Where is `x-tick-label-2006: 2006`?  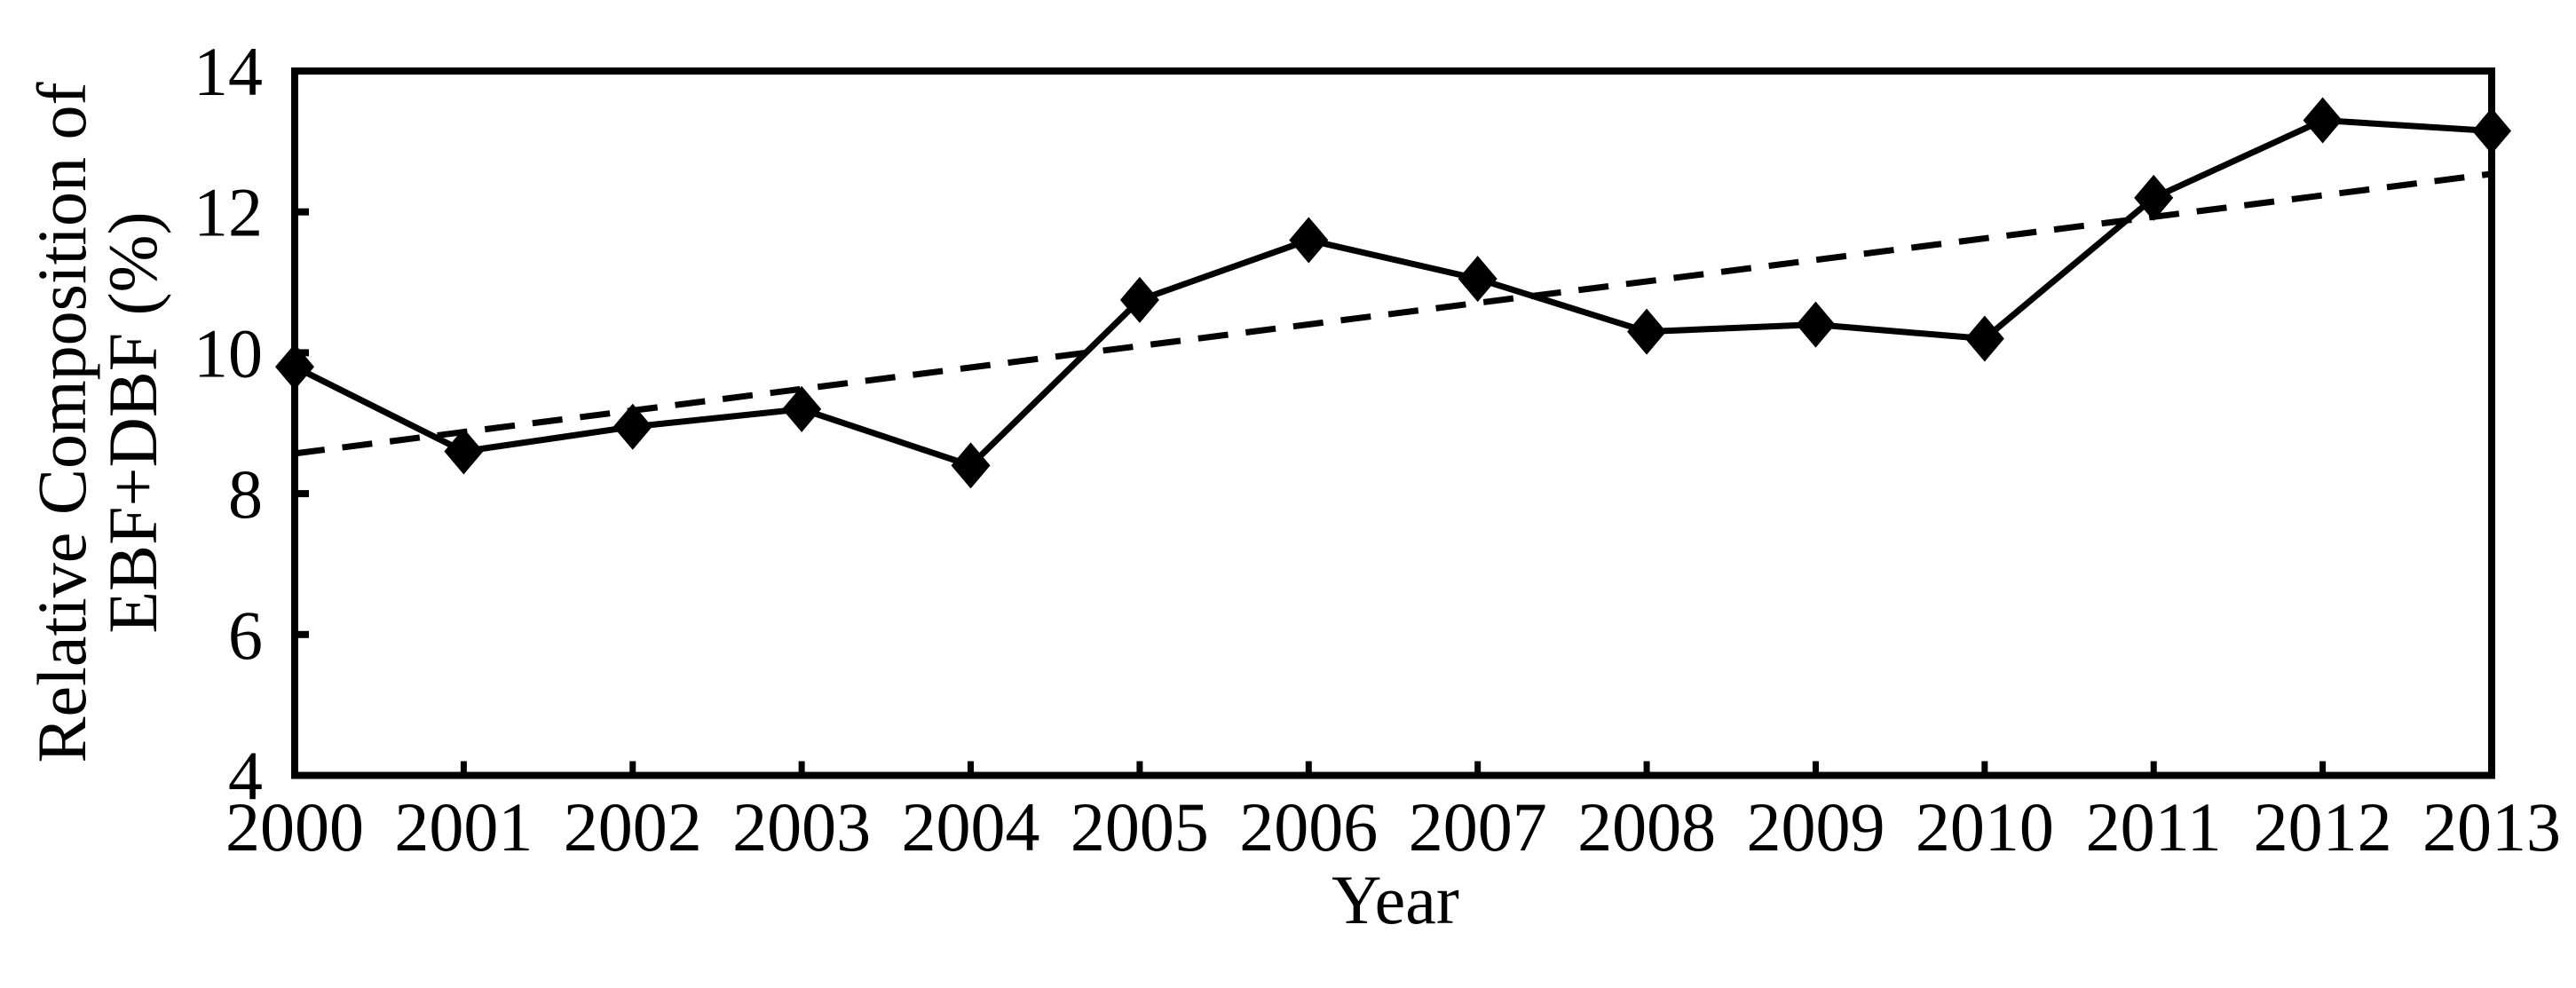
x-tick-label-2006: 2006 is located at coordinates (1308, 826).